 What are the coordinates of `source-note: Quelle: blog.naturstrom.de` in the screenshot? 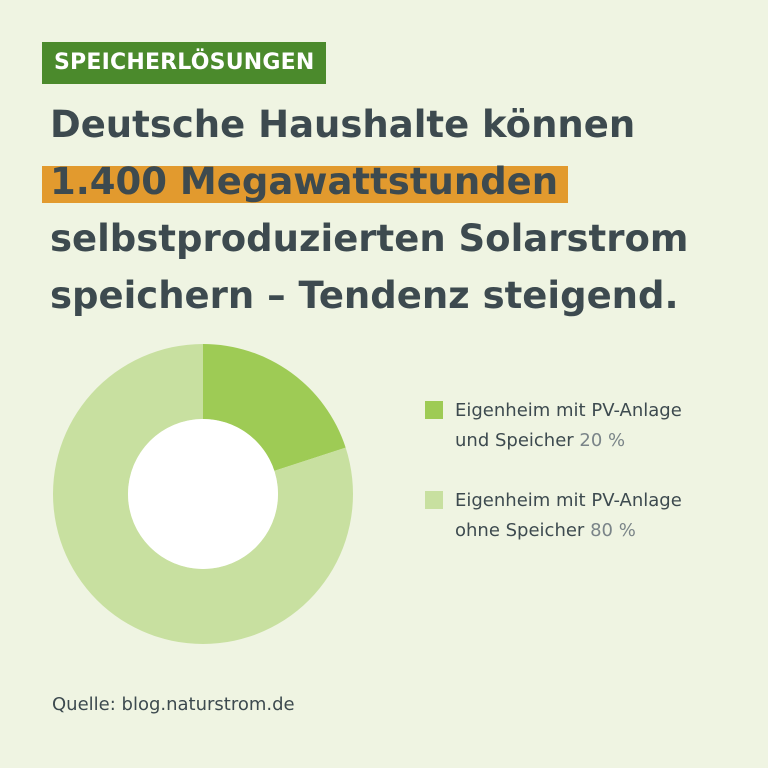 It's located at (173, 704).